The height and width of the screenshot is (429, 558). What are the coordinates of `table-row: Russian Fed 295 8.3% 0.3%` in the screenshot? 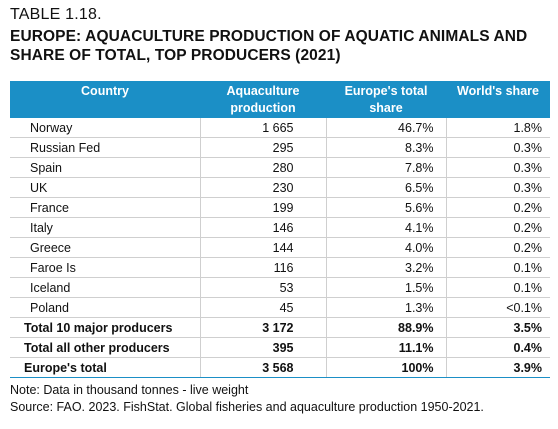 It's located at (280, 147).